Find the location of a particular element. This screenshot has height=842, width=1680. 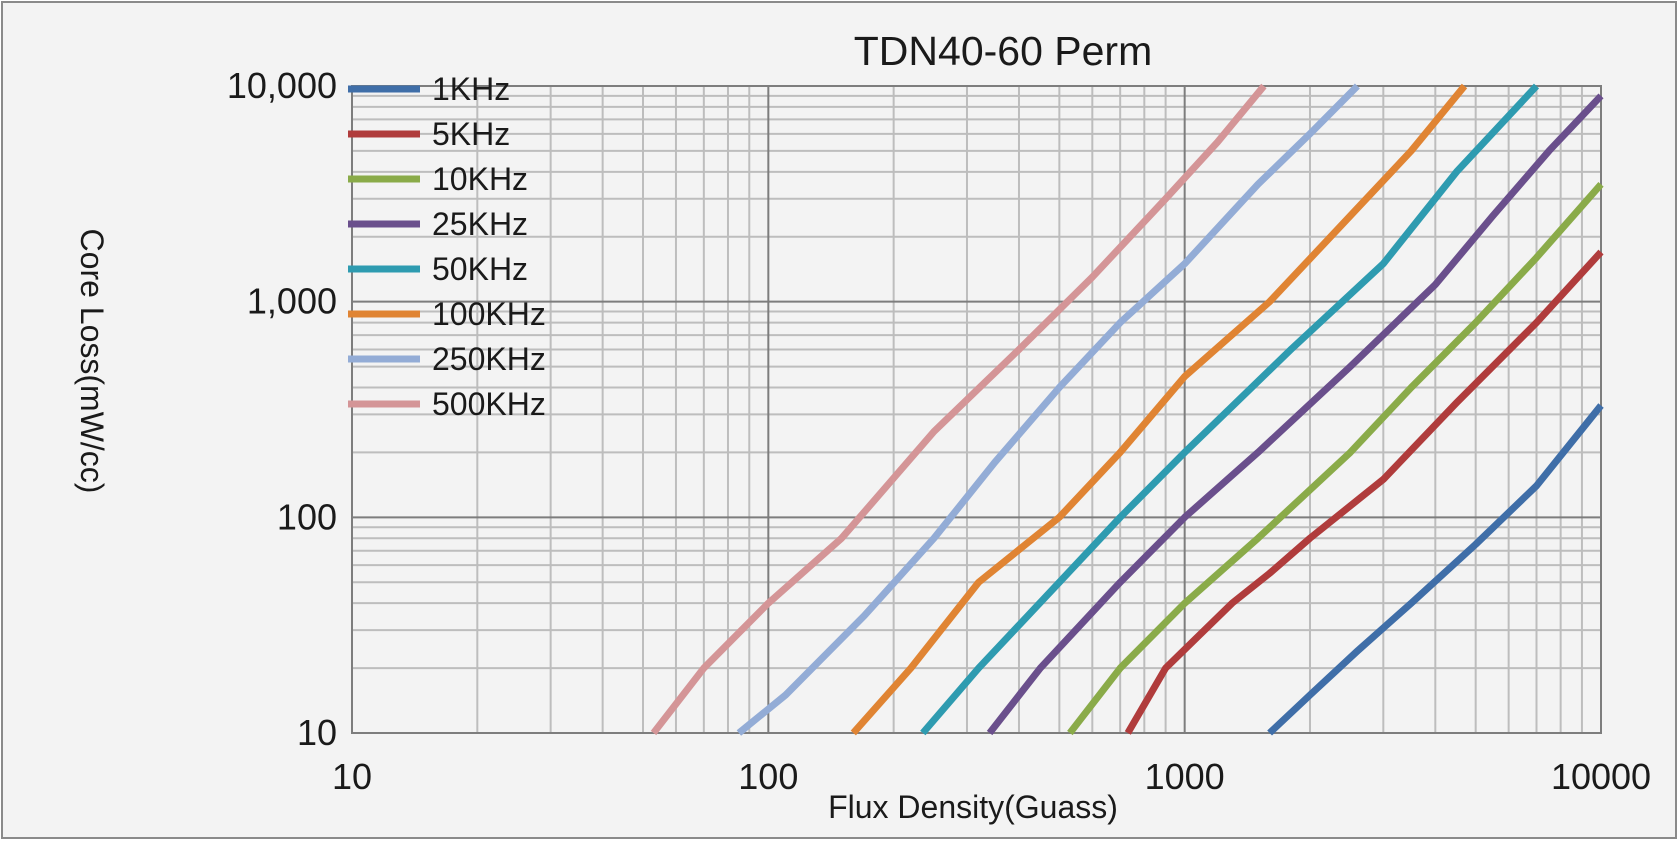

legend-label: 25KHz is located at coordinates (480, 224).